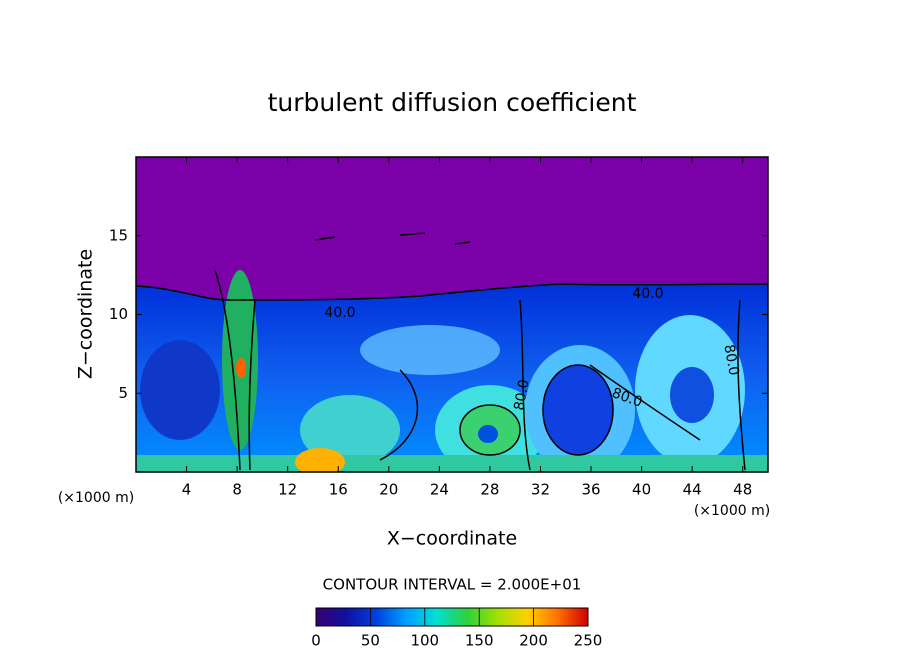 The width and height of the screenshot is (904, 654). Describe the element at coordinates (590, 490) in the screenshot. I see `x-tick-label: 36` at that location.